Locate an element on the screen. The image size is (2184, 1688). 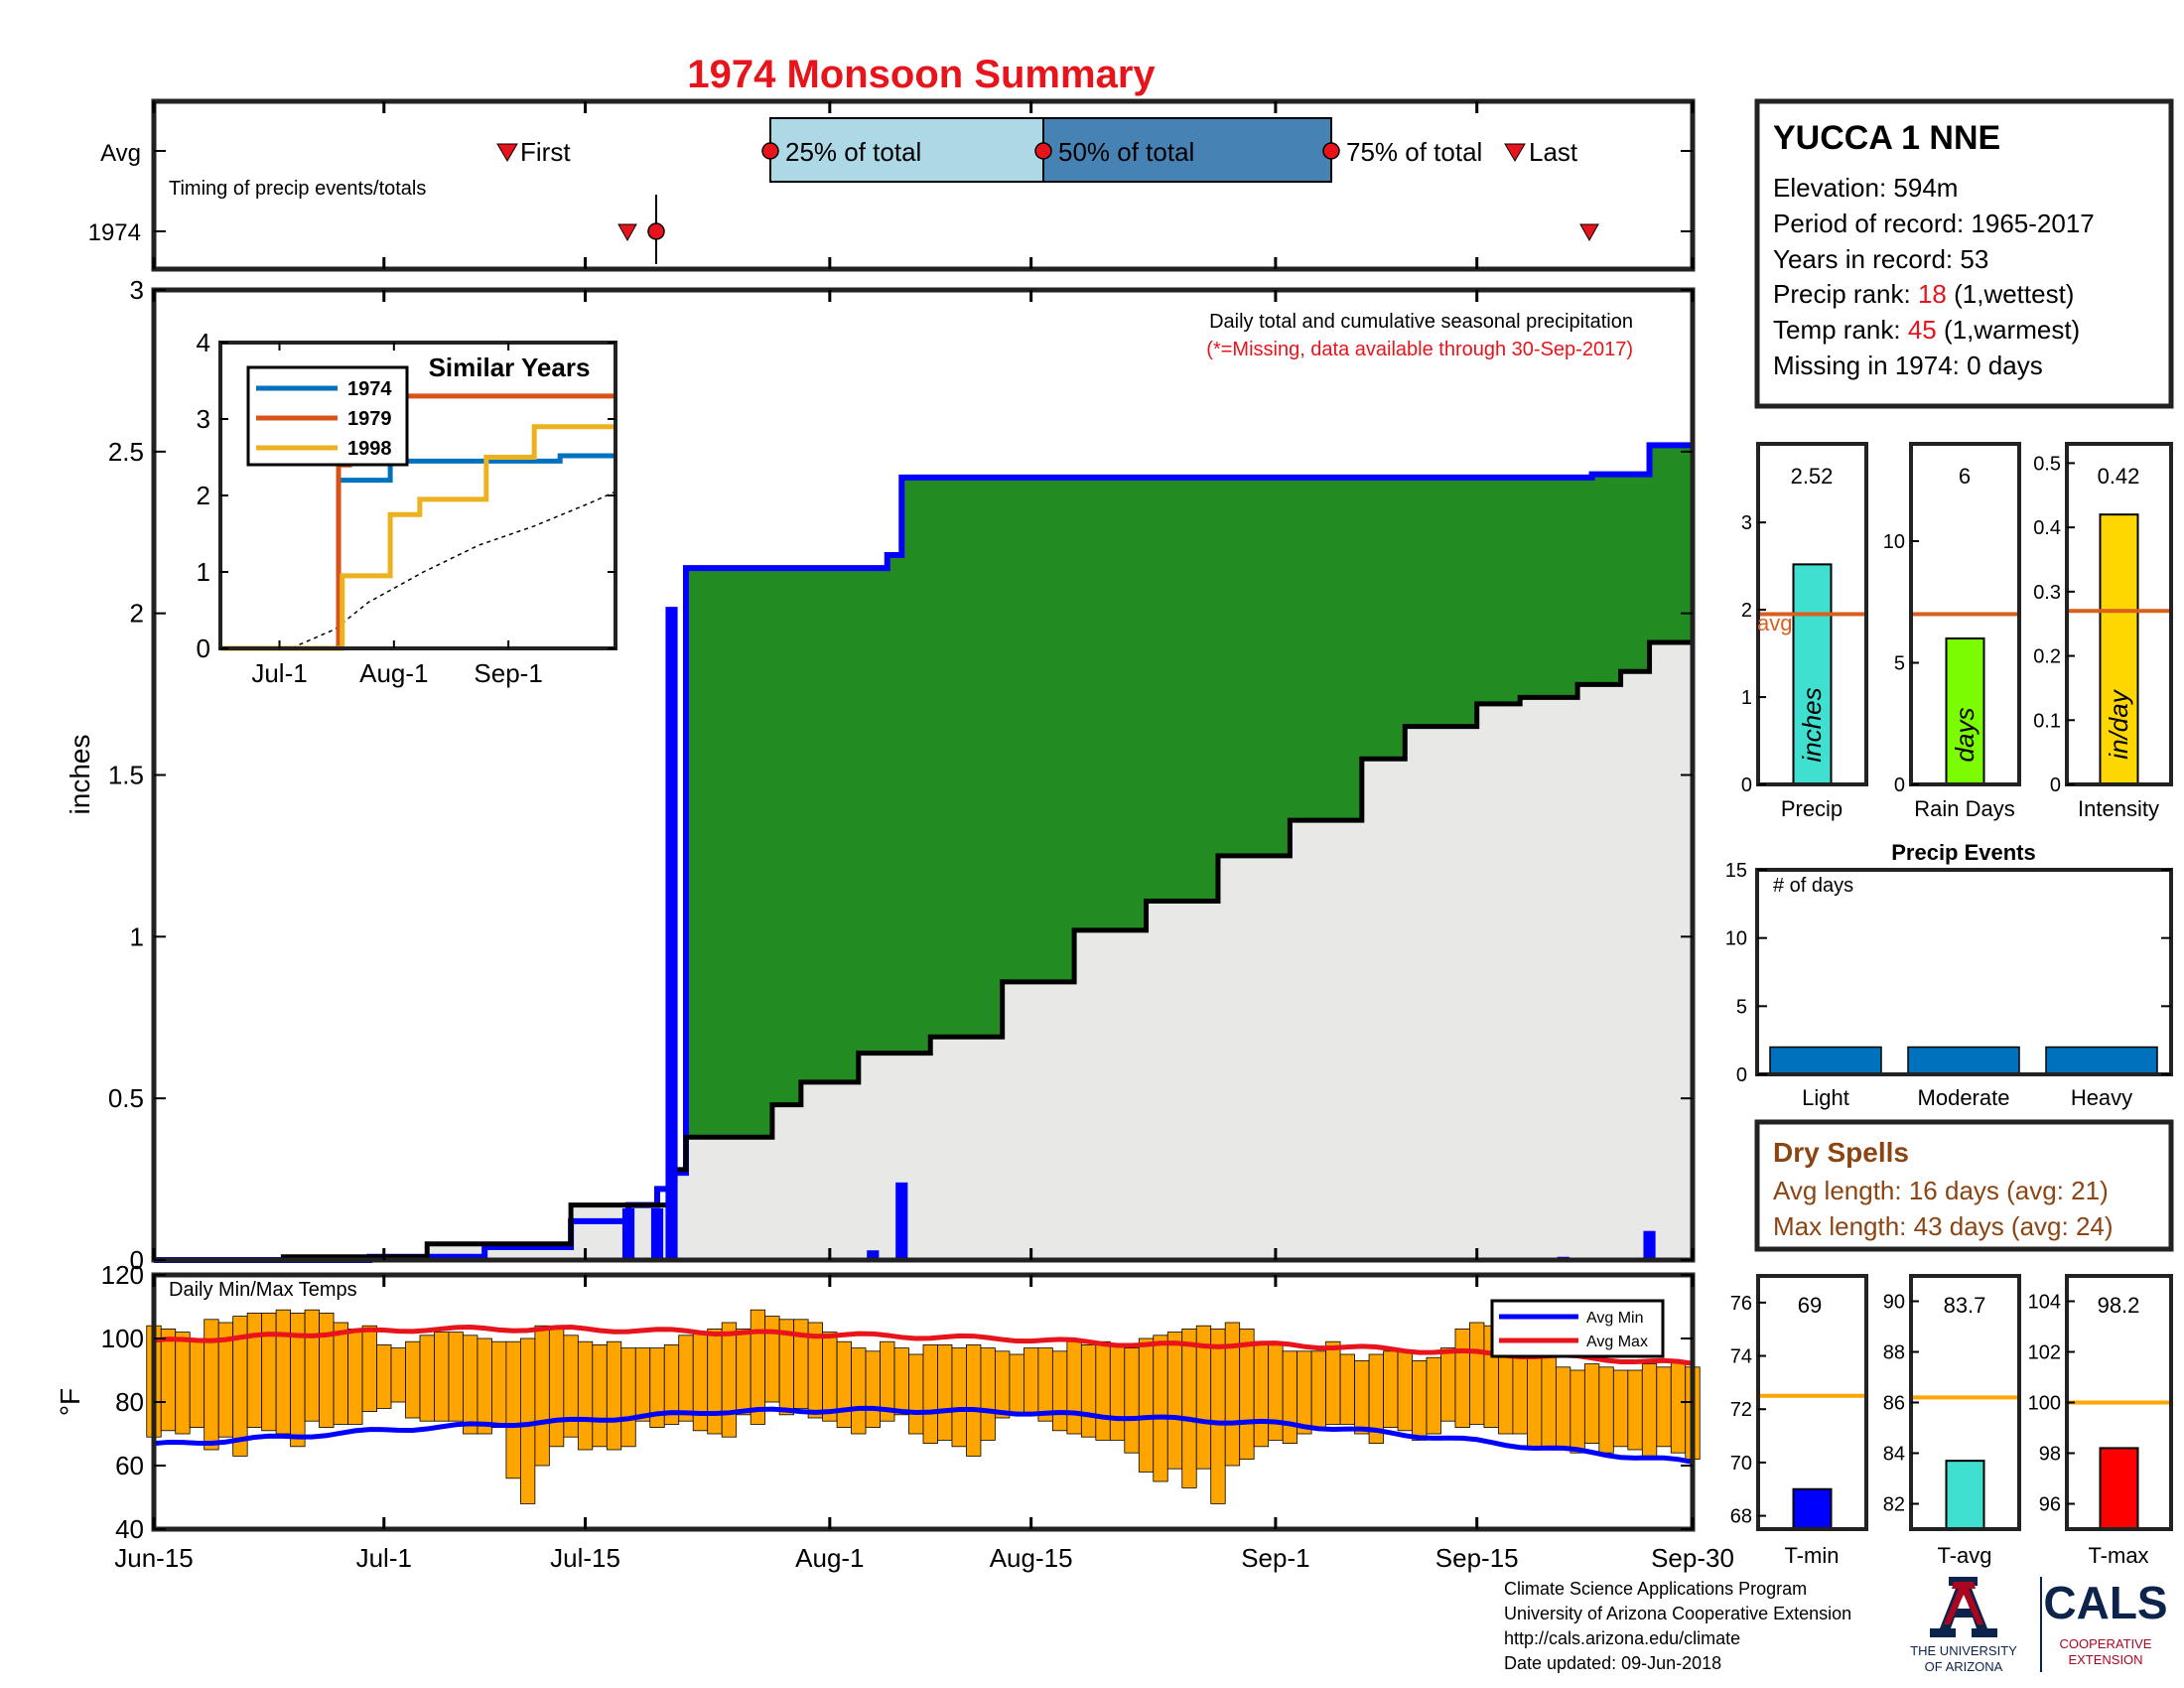
footer-line1: Climate Science Applications Program is located at coordinates (1655, 1589).